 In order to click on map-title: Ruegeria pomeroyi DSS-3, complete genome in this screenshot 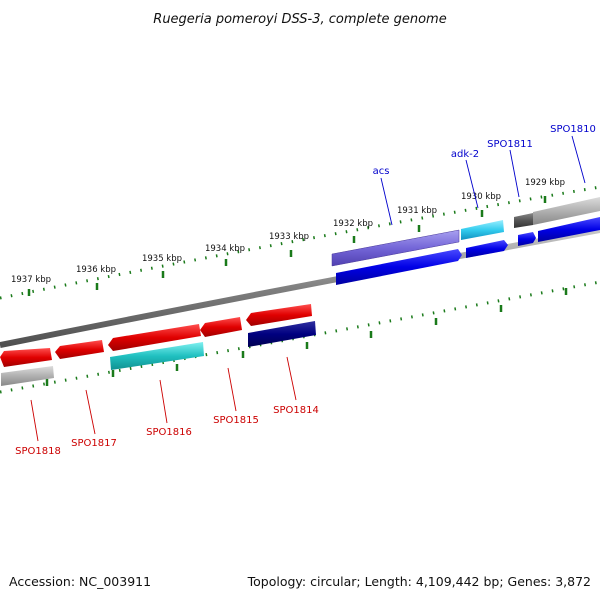, I will do `click(299, 19)`.